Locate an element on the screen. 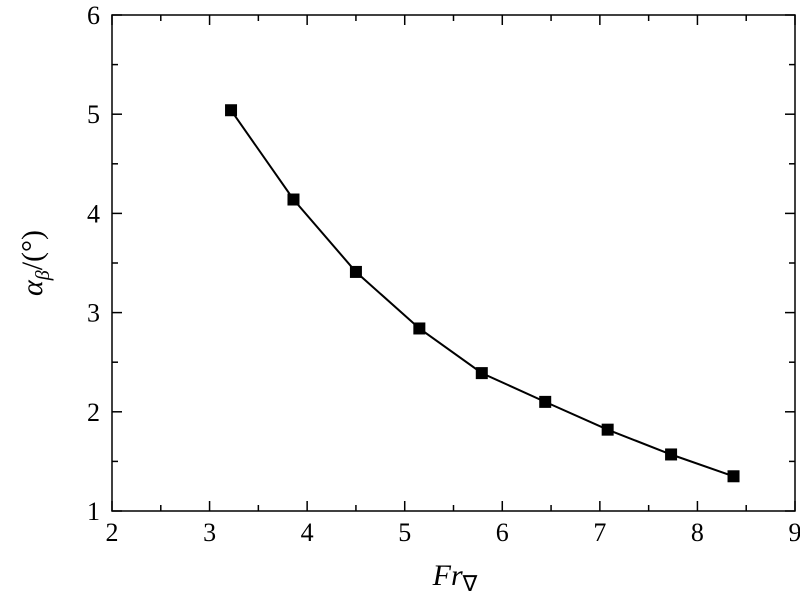  x-axis-label: Fr∇ is located at coordinates (455, 577).